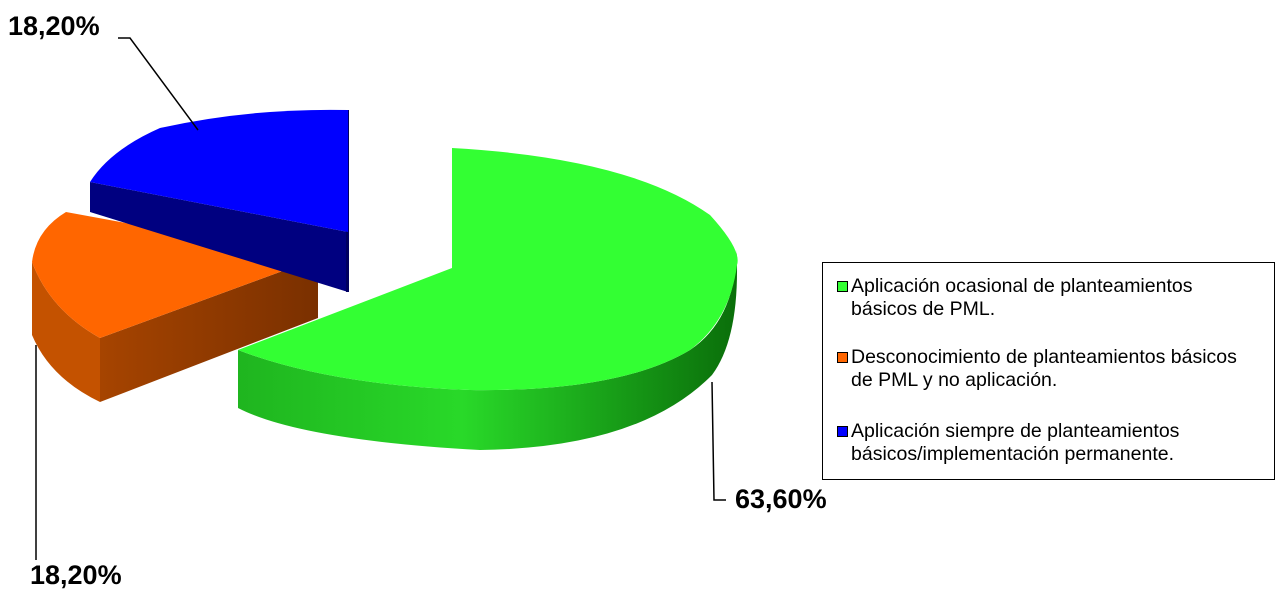 This screenshot has width=1280, height=591. Describe the element at coordinates (718, 441) in the screenshot. I see `leader-line-green` at that location.